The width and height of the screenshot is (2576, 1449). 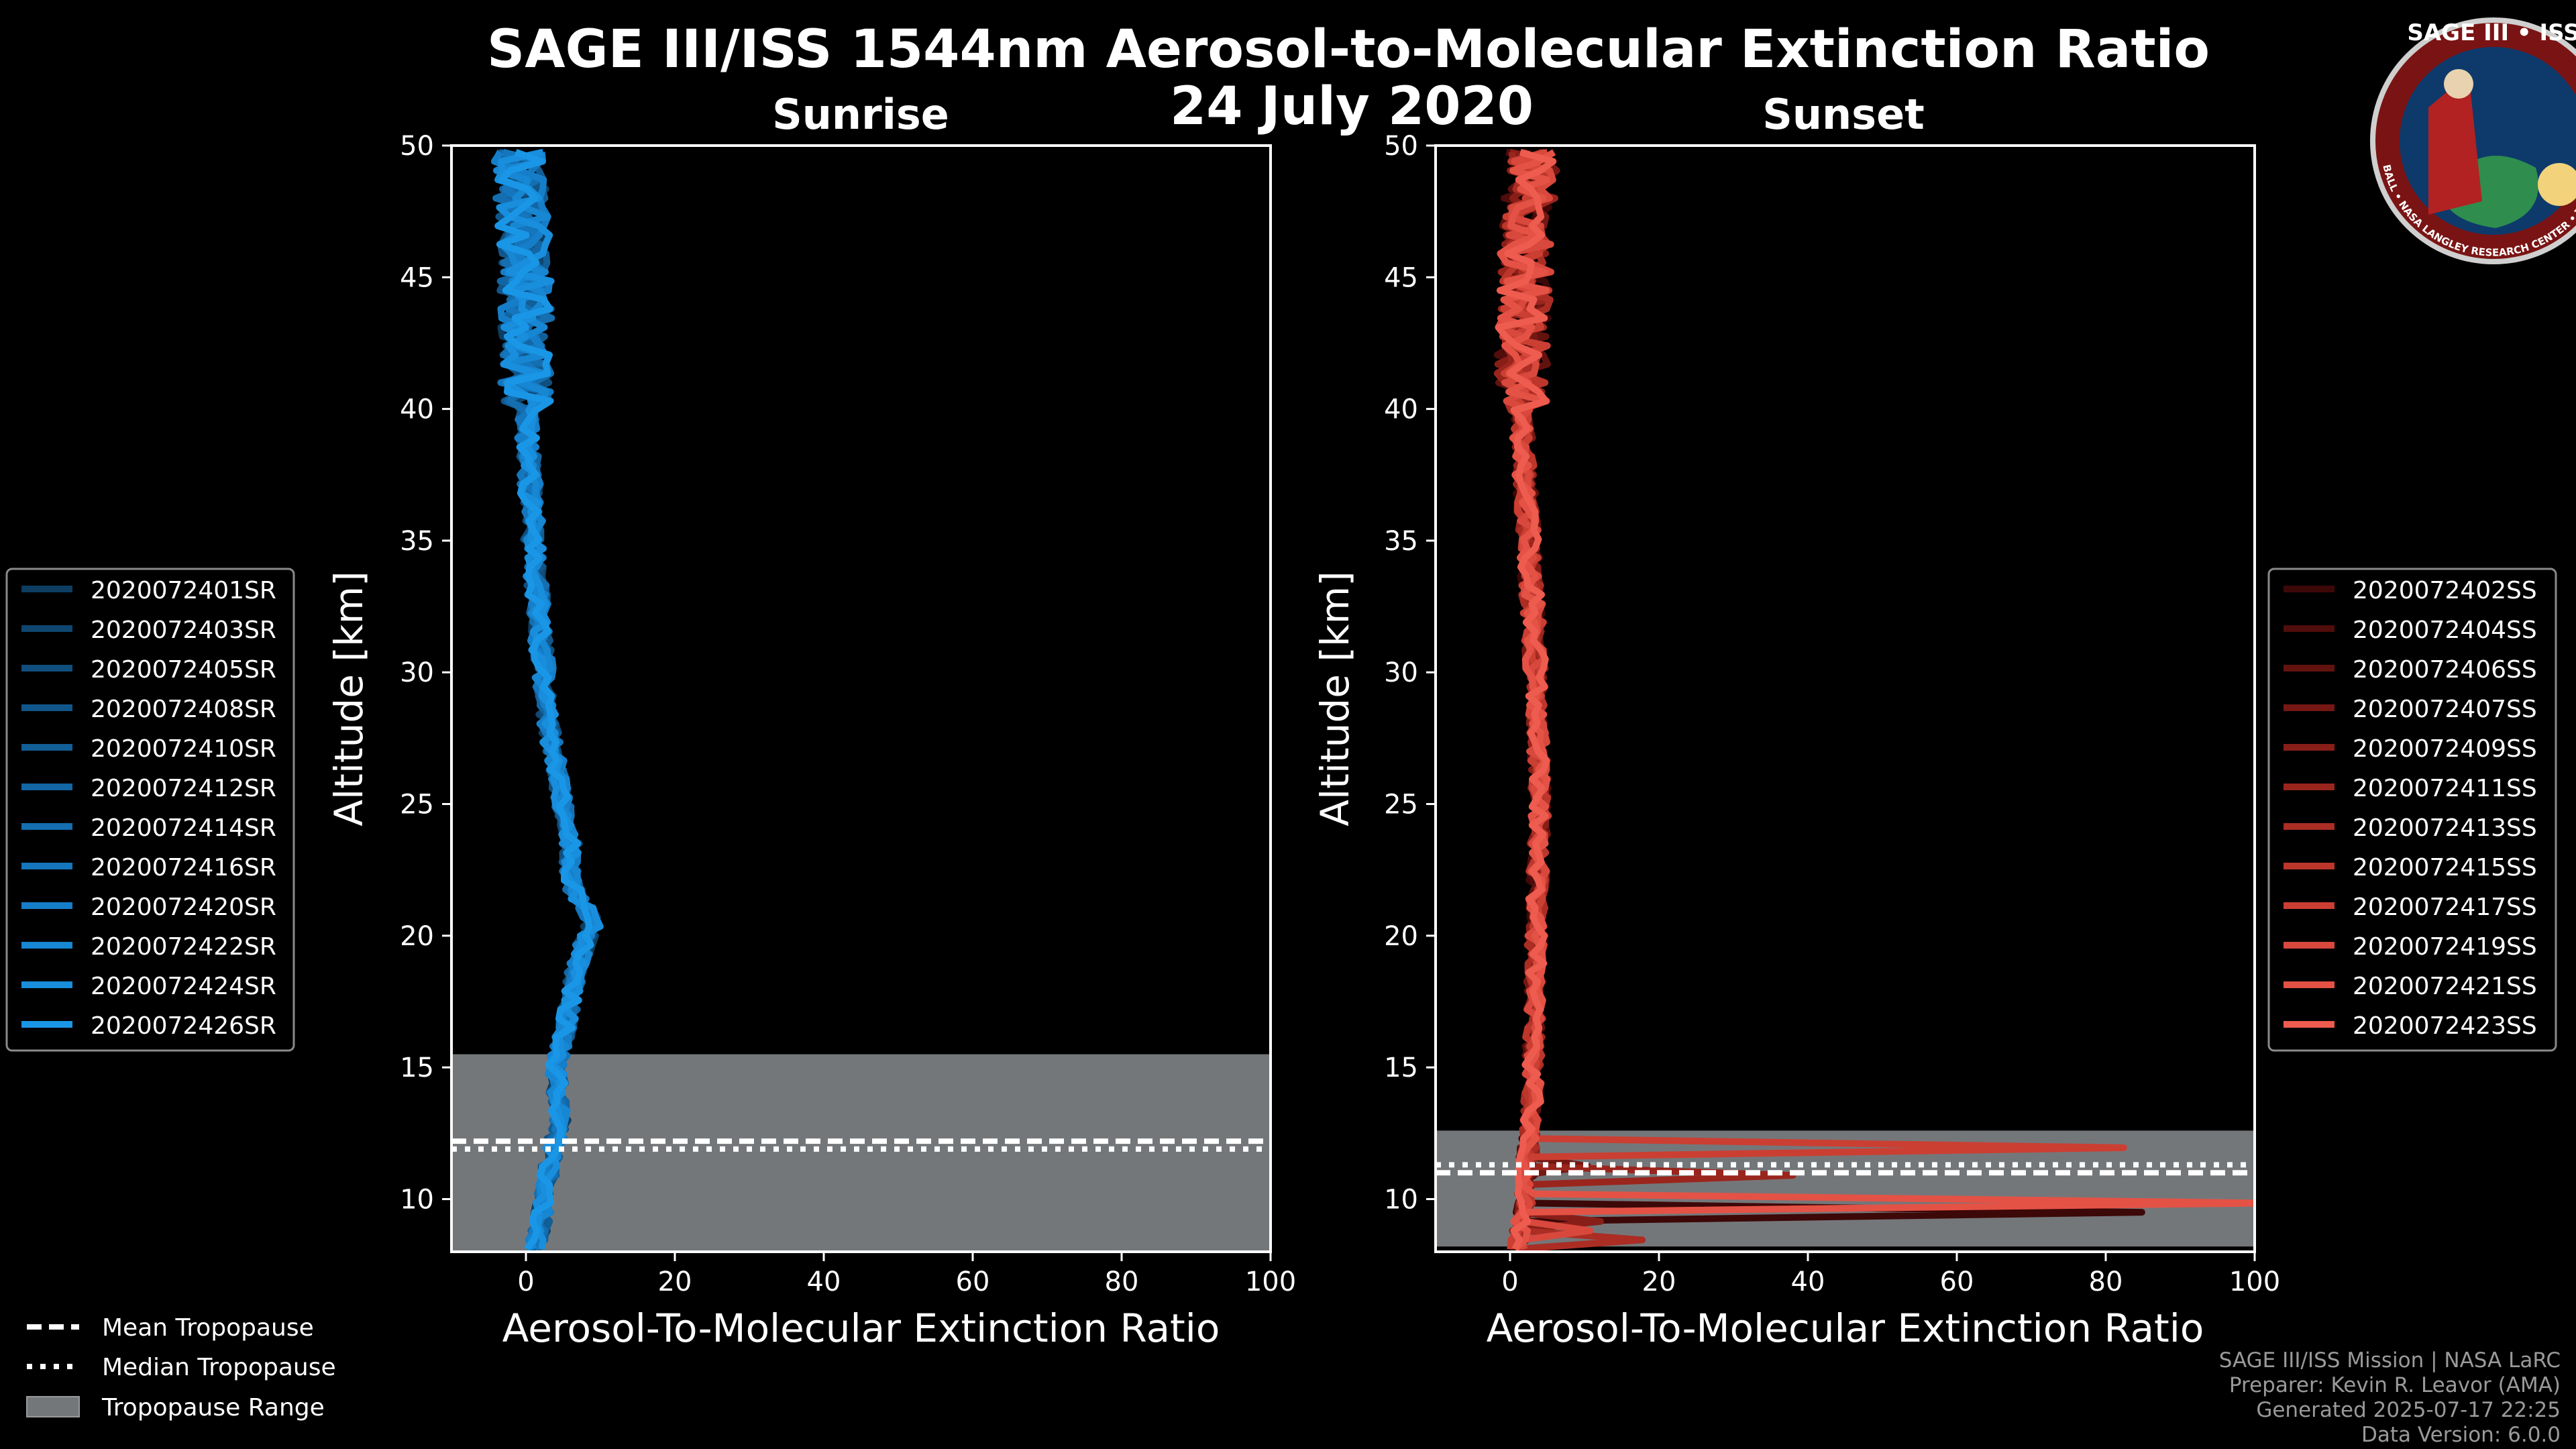 What do you see at coordinates (183, 630) in the screenshot?
I see `legend-label: 2020072403SR` at bounding box center [183, 630].